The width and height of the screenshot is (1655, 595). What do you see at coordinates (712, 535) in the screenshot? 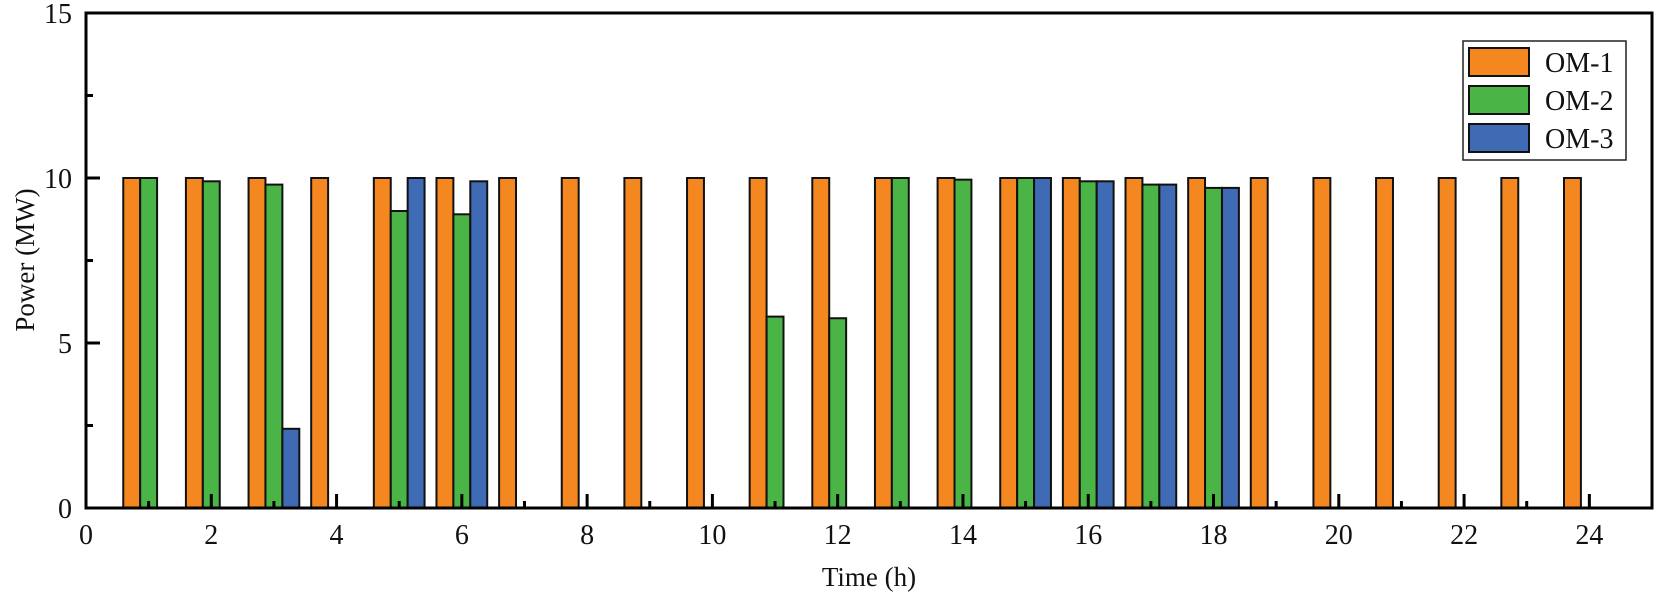
I see `x-tick-label: 10` at bounding box center [712, 535].